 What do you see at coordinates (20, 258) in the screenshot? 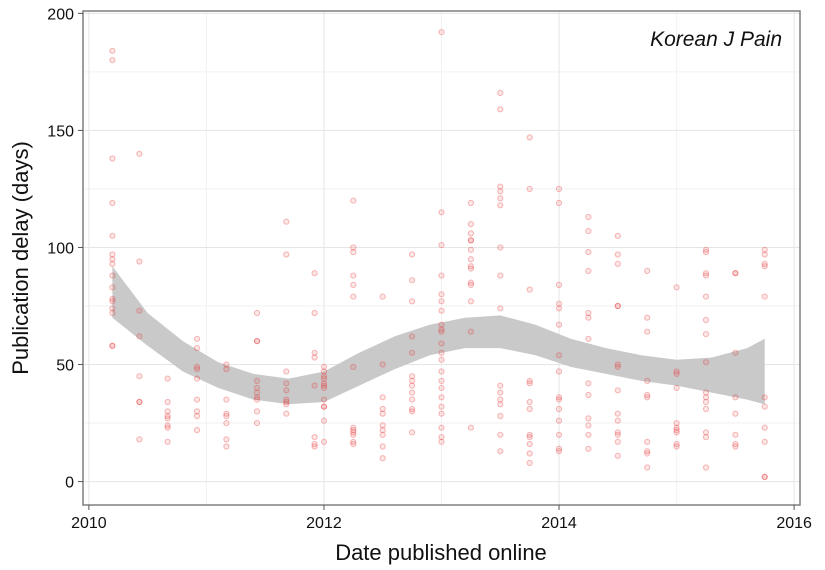
I see `y-axis-title: Publication delay (days)` at bounding box center [20, 258].